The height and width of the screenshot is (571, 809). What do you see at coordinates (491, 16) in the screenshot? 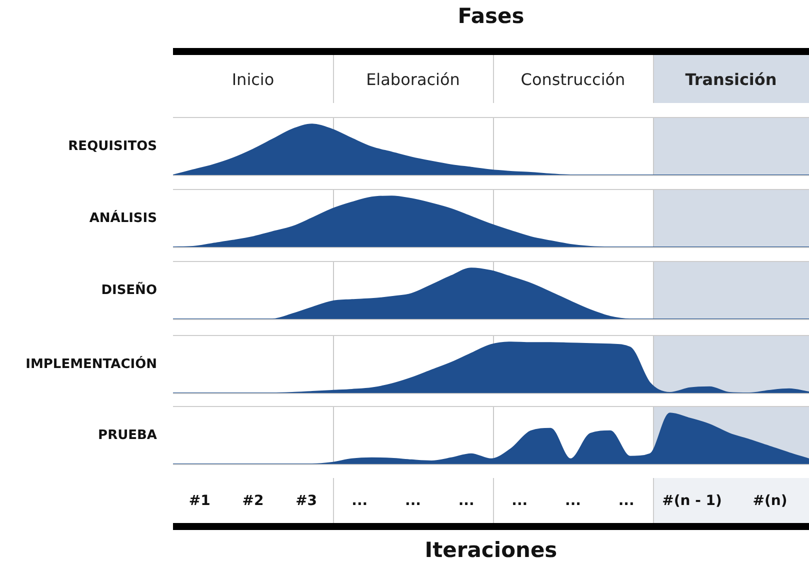
I see `text: Fases` at bounding box center [491, 16].